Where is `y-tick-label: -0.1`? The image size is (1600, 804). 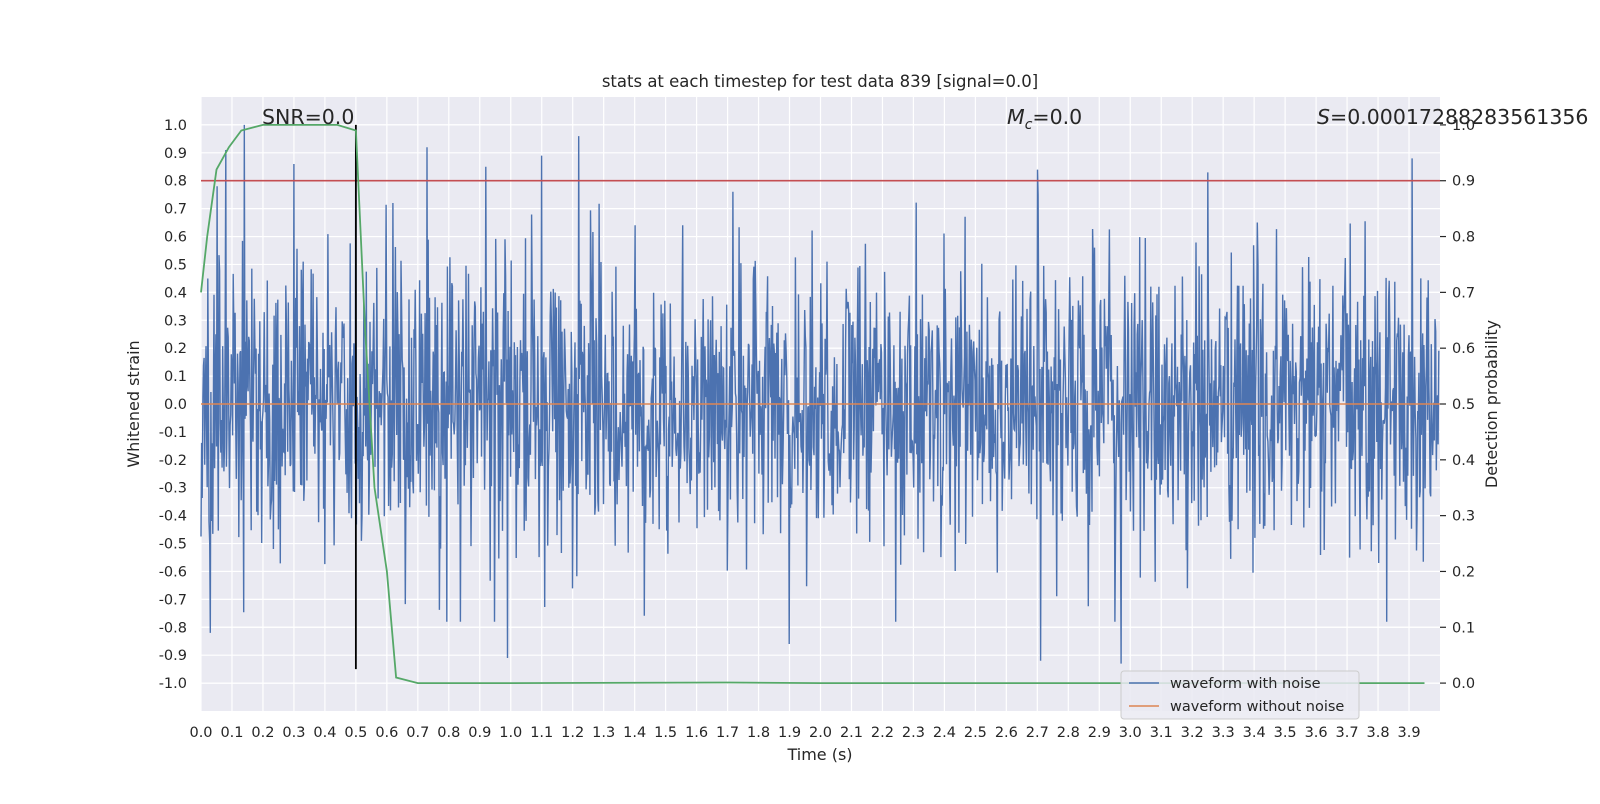
y-tick-label: -0.1 is located at coordinates (173, 433).